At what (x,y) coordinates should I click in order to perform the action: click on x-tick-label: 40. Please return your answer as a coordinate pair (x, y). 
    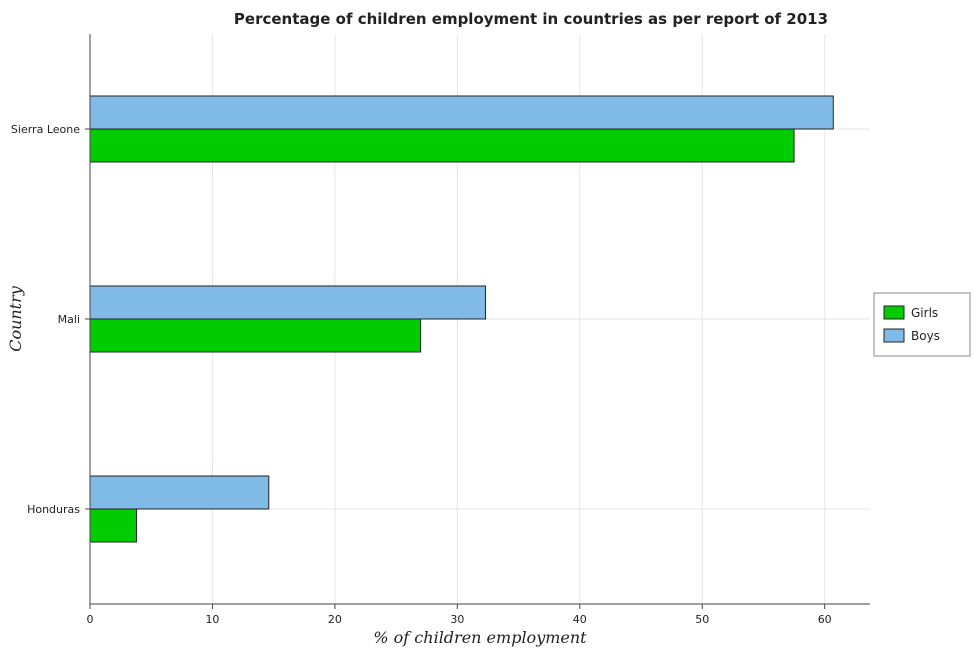
    Looking at the image, I should click on (580, 619).